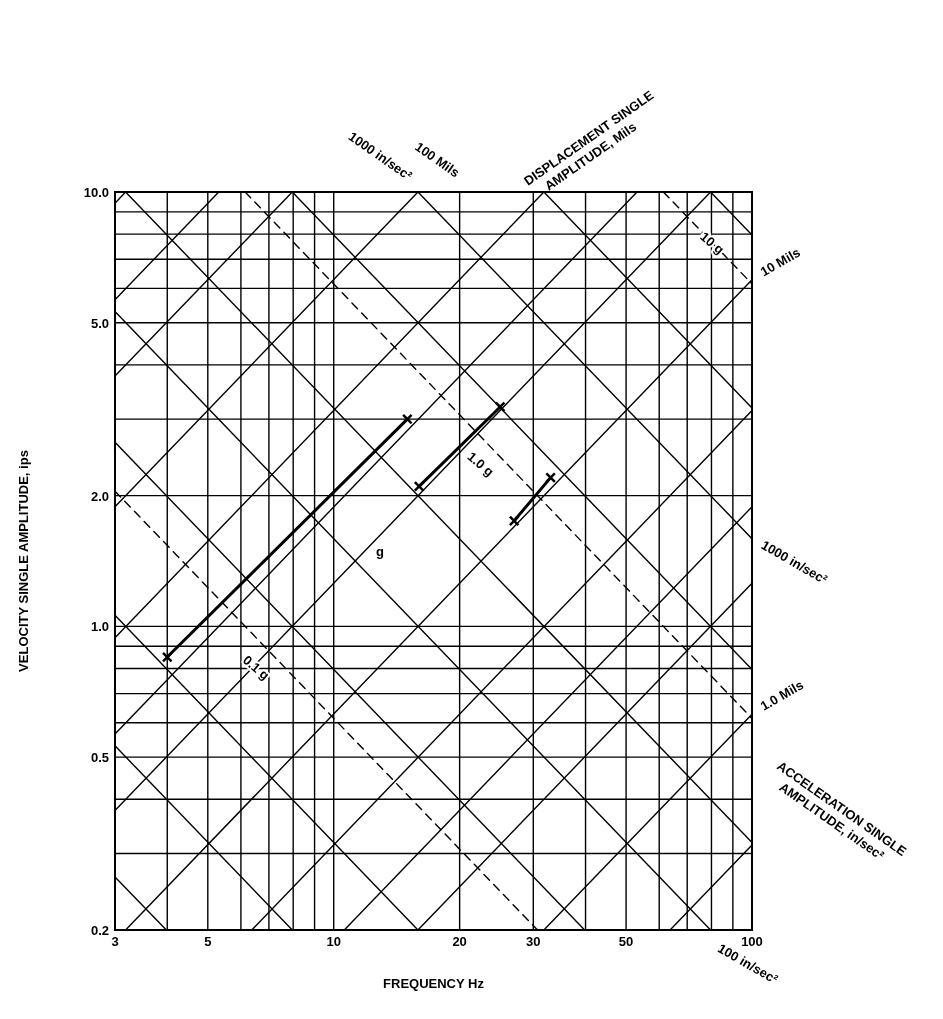  Describe the element at coordinates (380, 552) in the screenshot. I see `annotation: g` at that location.